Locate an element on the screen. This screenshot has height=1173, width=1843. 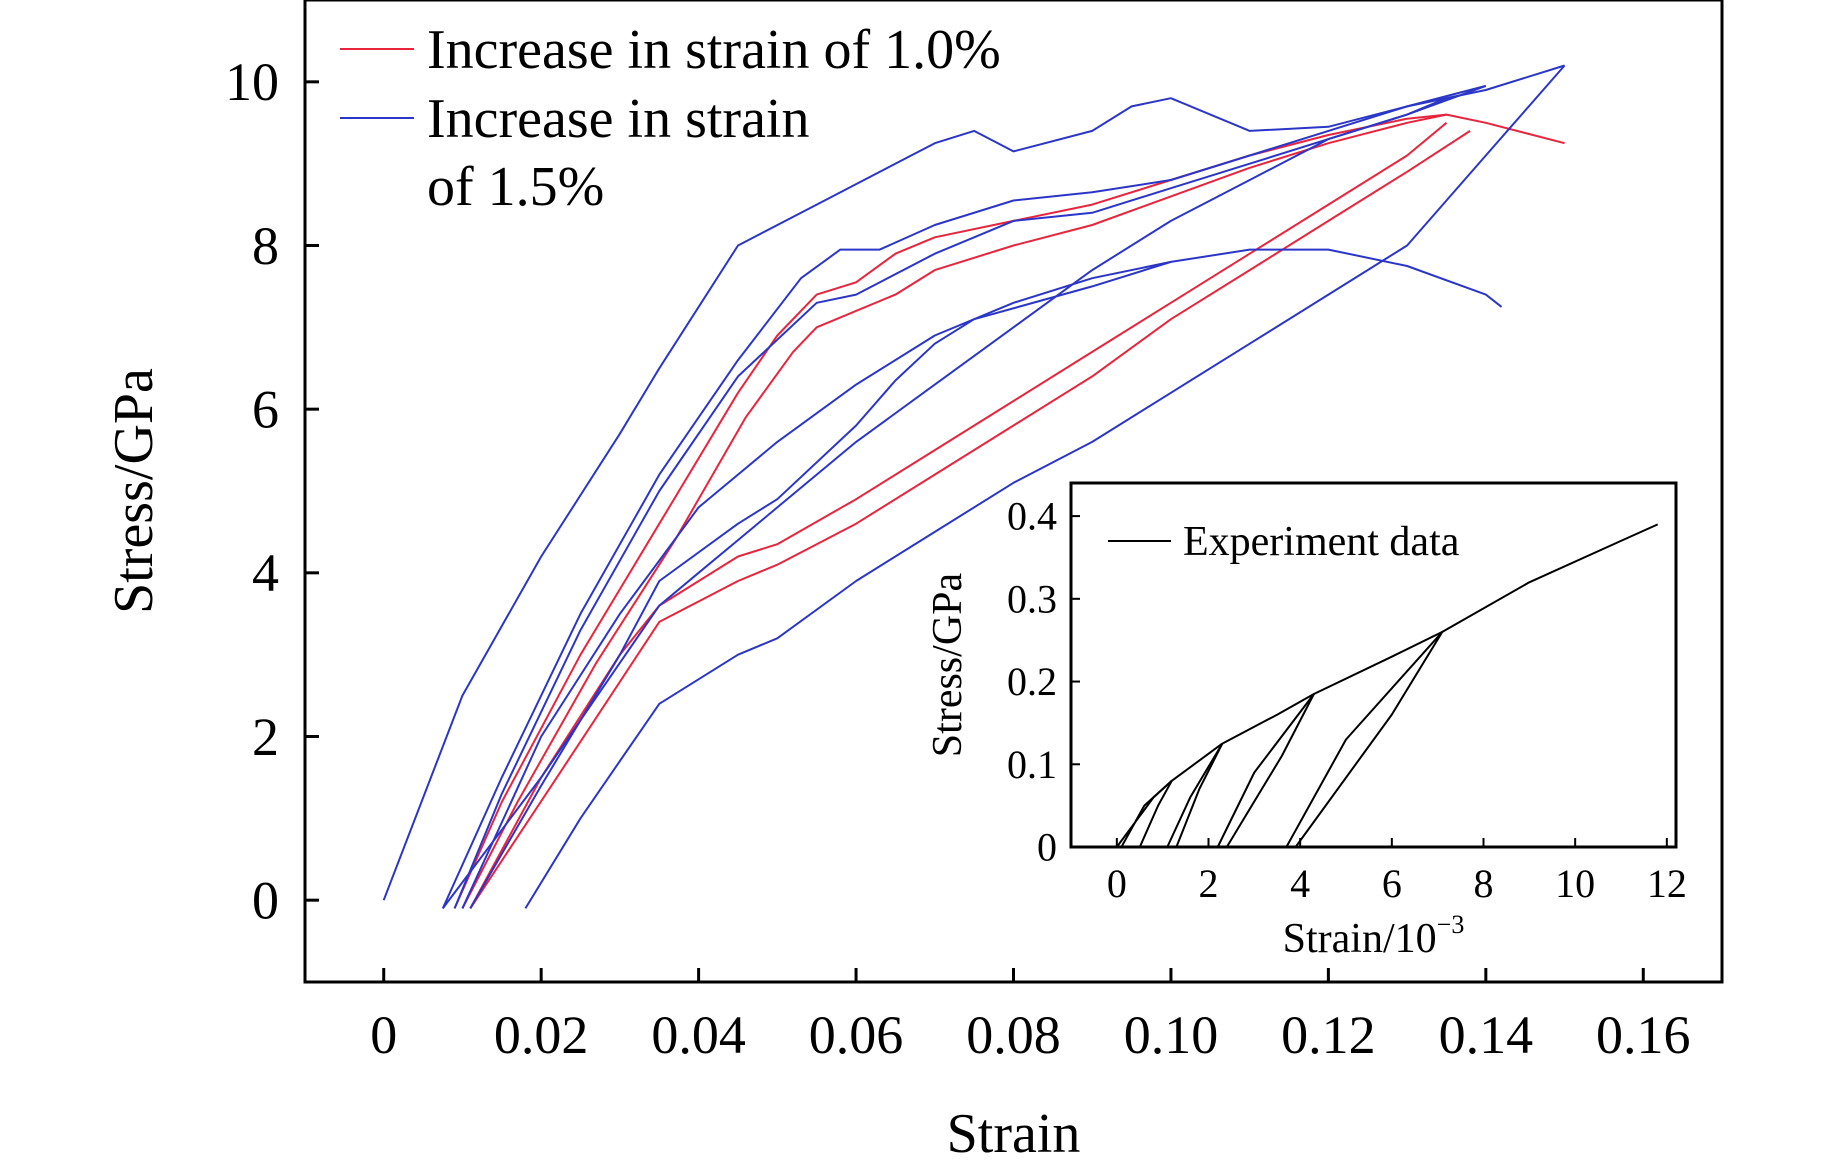
y-tick-label: 10 is located at coordinates (252, 82).